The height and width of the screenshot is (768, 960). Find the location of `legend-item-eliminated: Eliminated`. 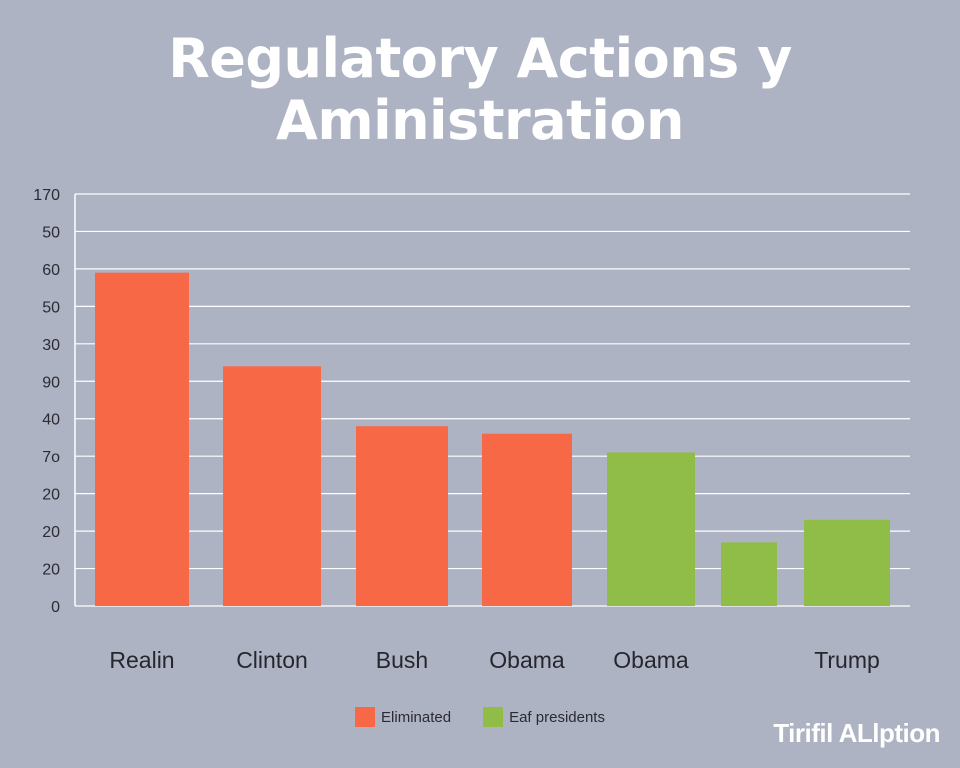

legend-item-eliminated: Eliminated is located at coordinates (403, 717).